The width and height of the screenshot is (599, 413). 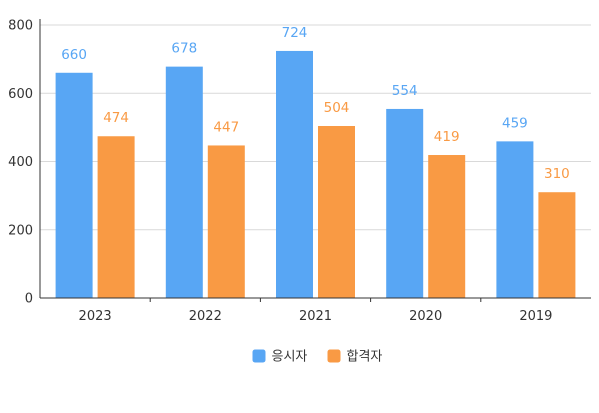 What do you see at coordinates (337, 108) in the screenshot?
I see `data-label-2021-series-1: 504` at bounding box center [337, 108].